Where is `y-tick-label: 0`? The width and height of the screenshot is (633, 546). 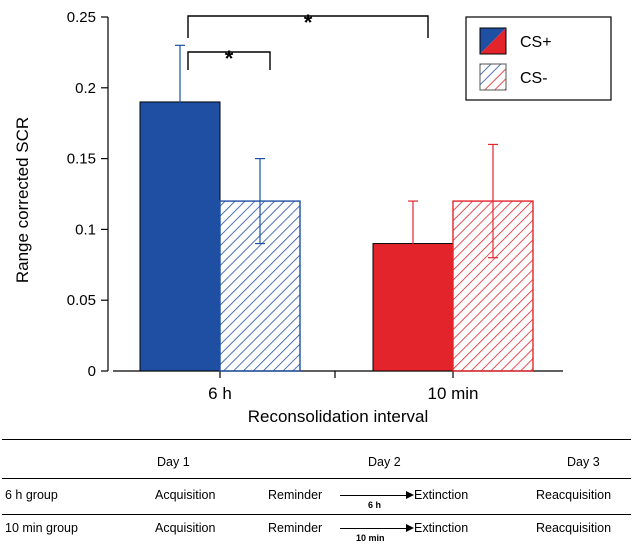
y-tick-label: 0 is located at coordinates (92, 371).